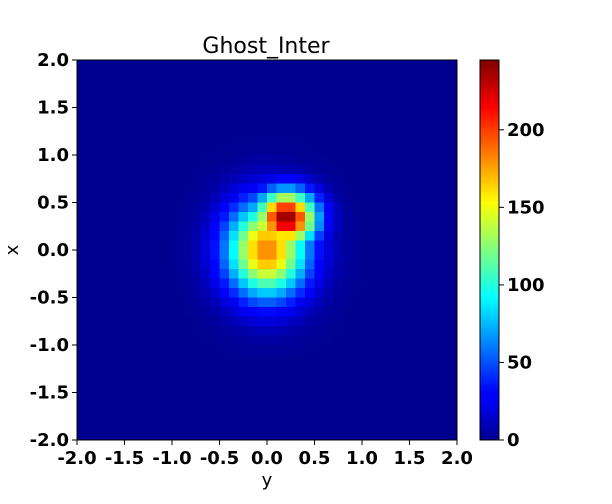 This screenshot has width=612, height=504. I want to click on y-tick-label: -0.5, so click(49, 298).